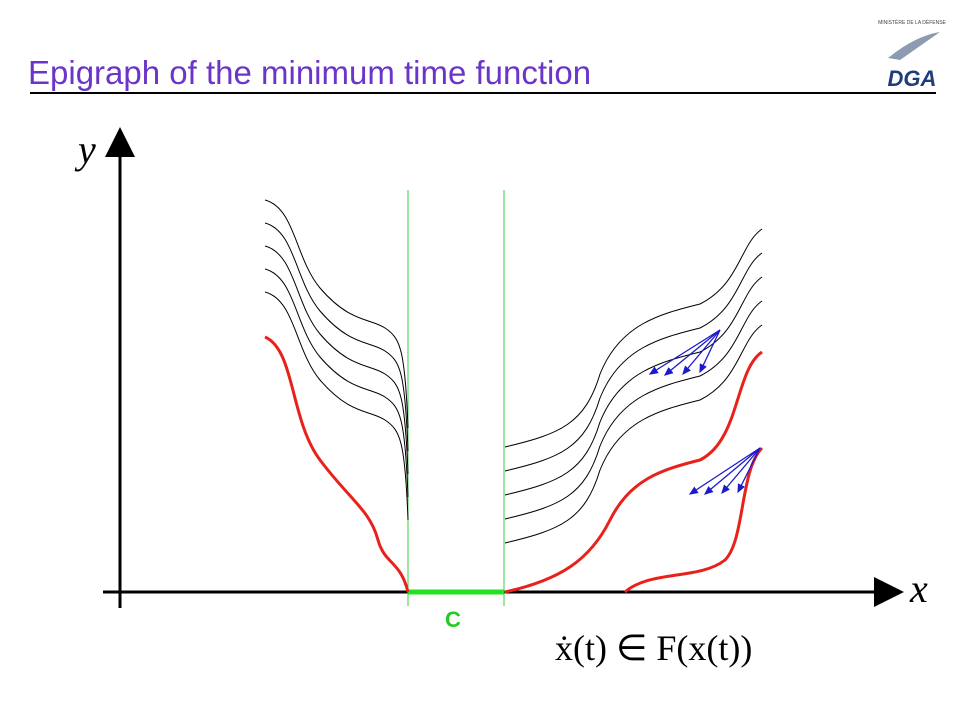 This screenshot has height=720, width=960. Describe the element at coordinates (453, 619) in the screenshot. I see `target-label: C` at that location.